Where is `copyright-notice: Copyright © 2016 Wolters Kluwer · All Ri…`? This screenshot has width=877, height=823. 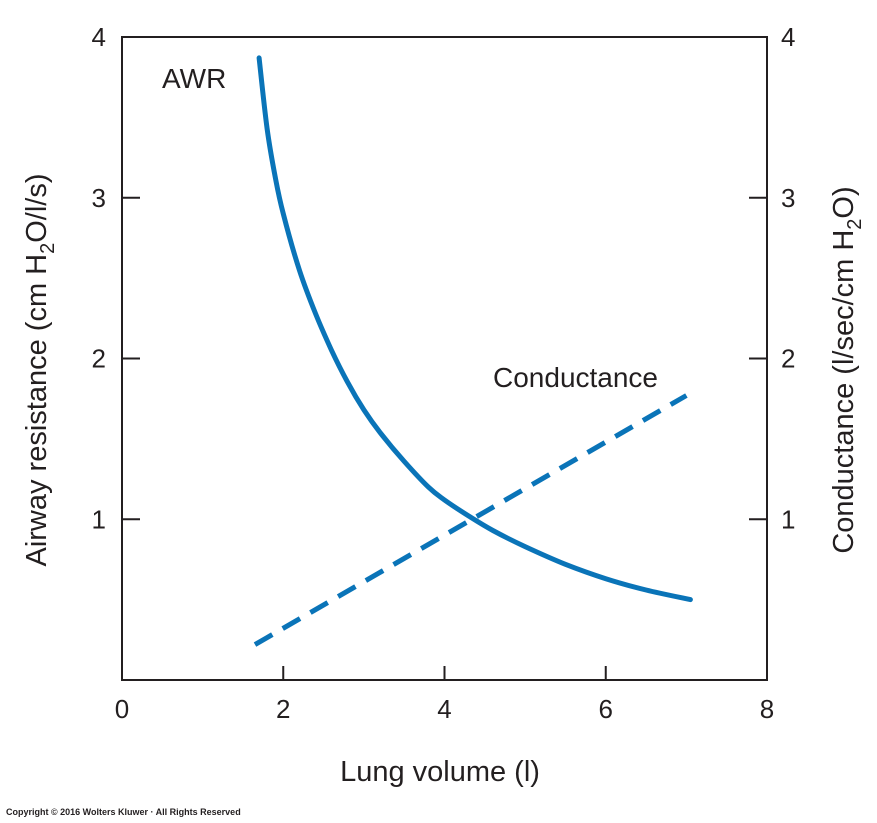
copyright-notice: Copyright © 2016 Wolters Kluwer · All Ri… is located at coordinates (123, 812).